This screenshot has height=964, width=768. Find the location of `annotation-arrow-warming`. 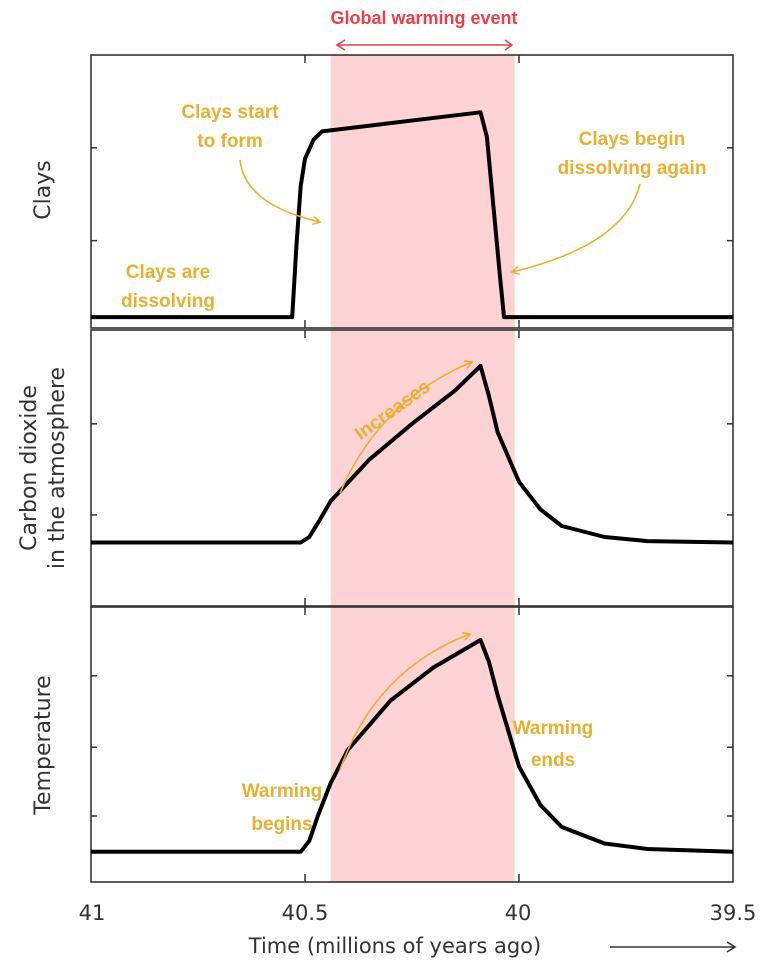

annotation-arrow-warming is located at coordinates (405, 701).